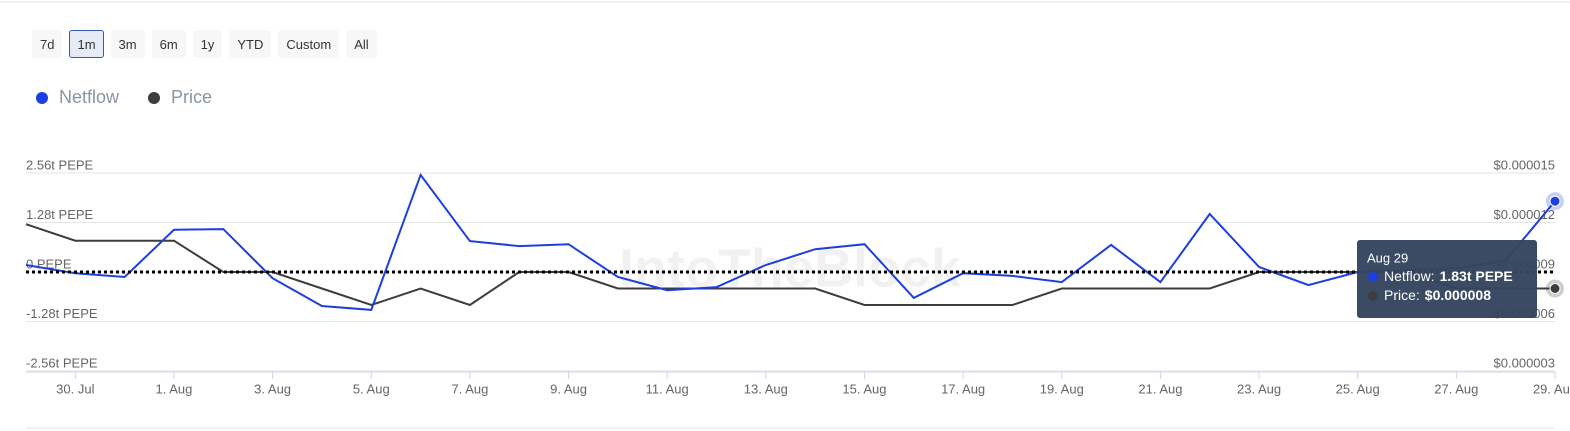 The width and height of the screenshot is (1570, 431). I want to click on x-tick-label: 9. Aug, so click(568, 388).